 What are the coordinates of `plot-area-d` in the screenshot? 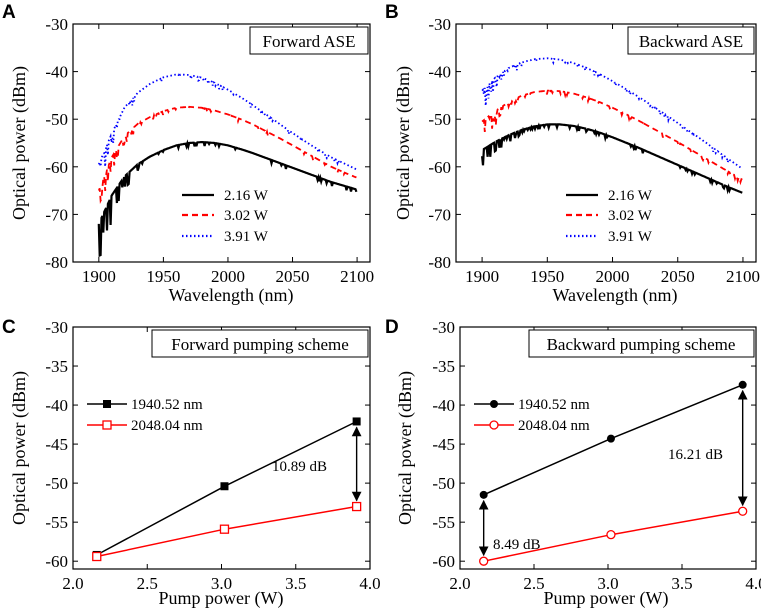 It's located at (613, 473).